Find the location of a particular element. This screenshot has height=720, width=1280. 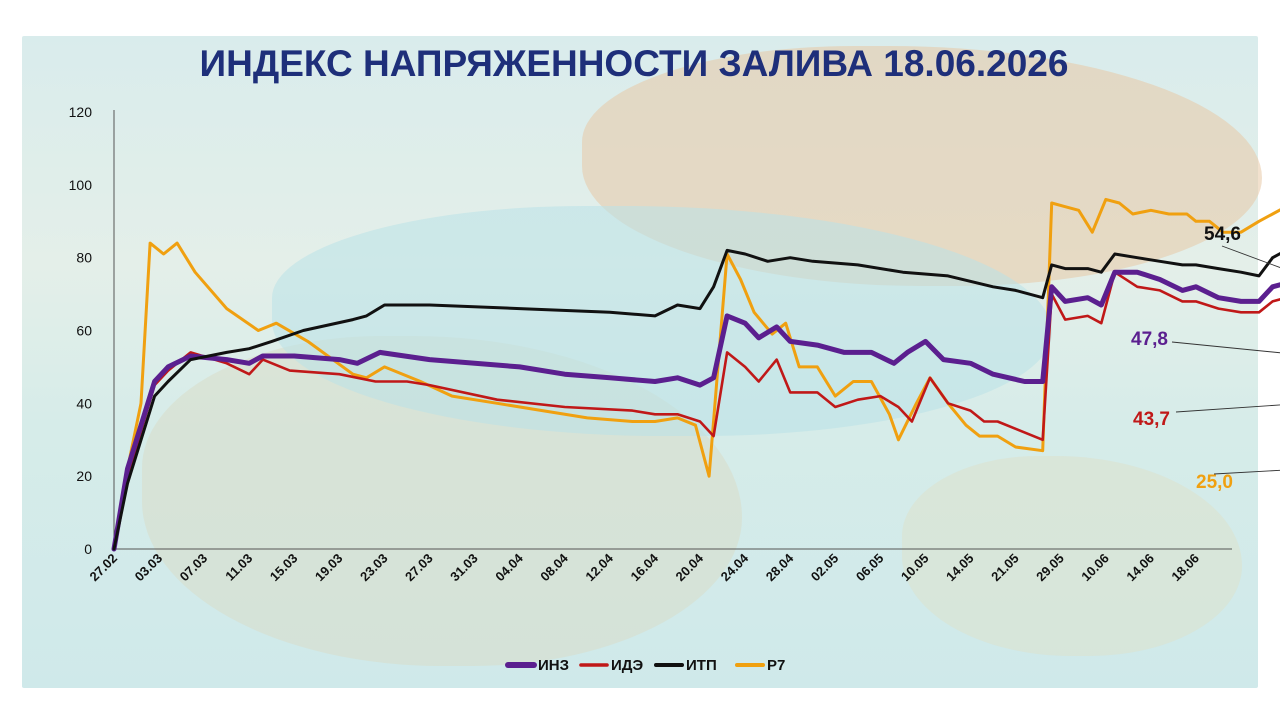

x-tick-label: 07.03 is located at coordinates (194, 568).